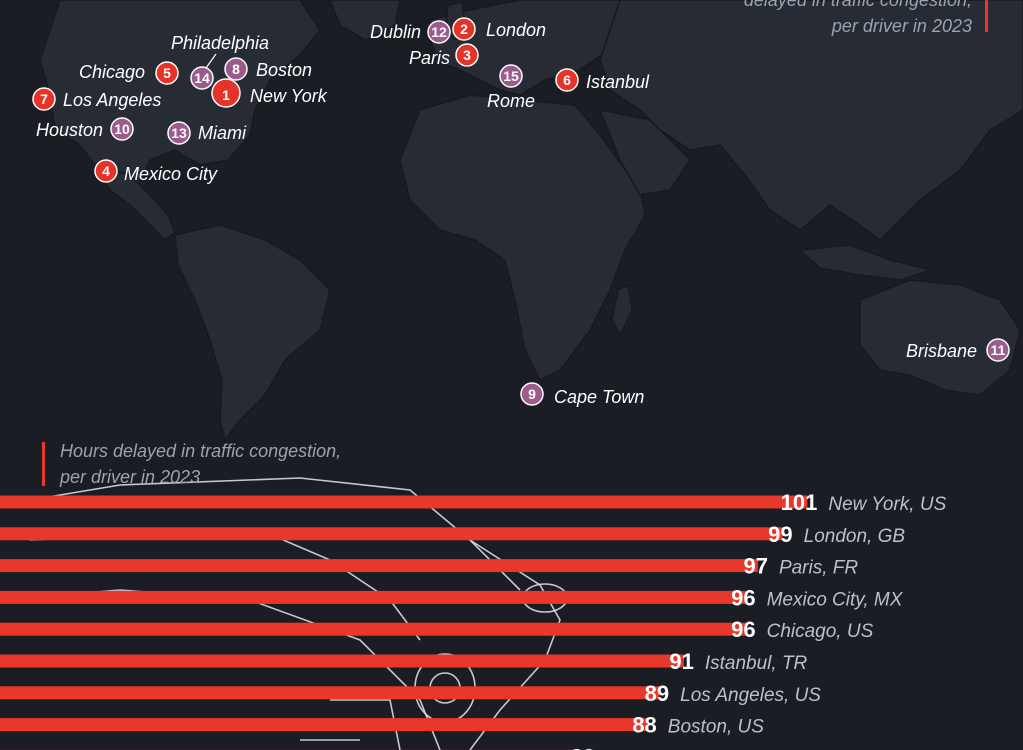 Image resolution: width=1023 pixels, height=750 pixels. I want to click on marker-rank: 6, so click(567, 80).